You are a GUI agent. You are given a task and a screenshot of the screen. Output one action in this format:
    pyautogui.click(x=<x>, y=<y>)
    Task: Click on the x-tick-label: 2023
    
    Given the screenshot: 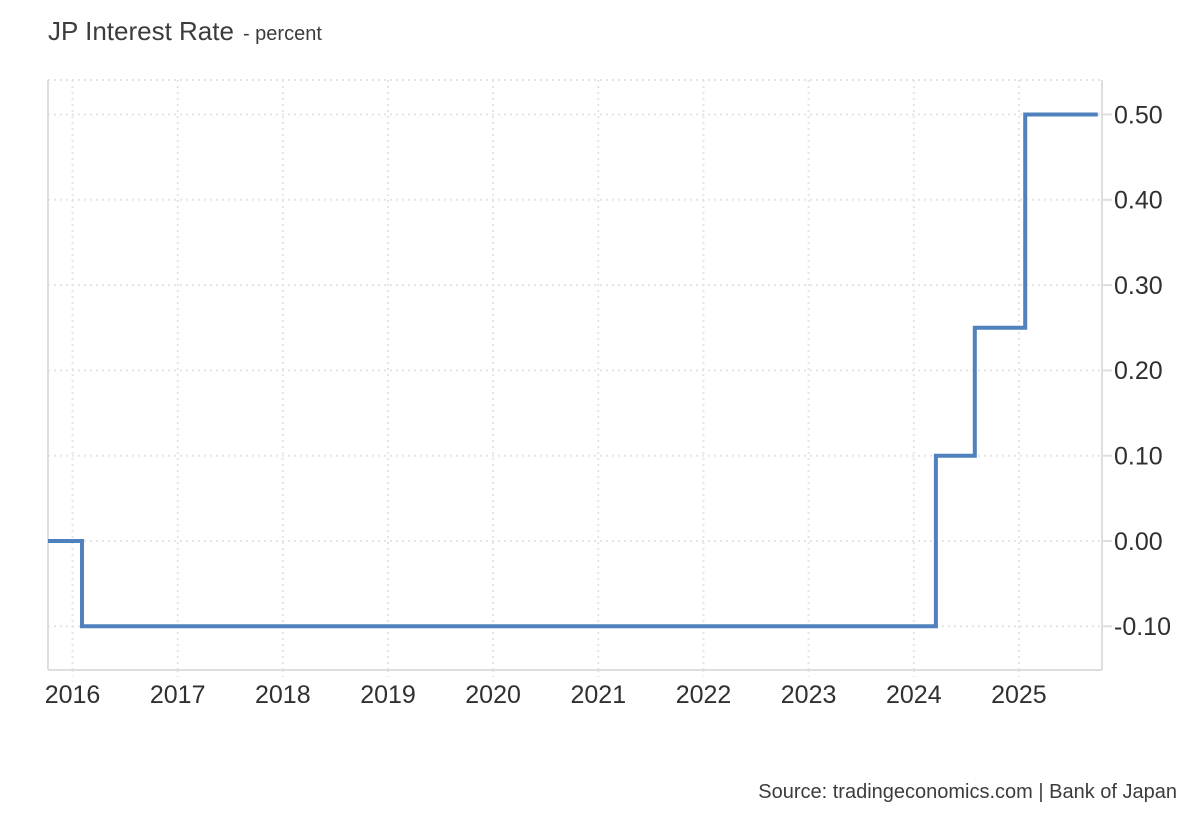 What is the action you would take?
    pyautogui.click(x=809, y=695)
    